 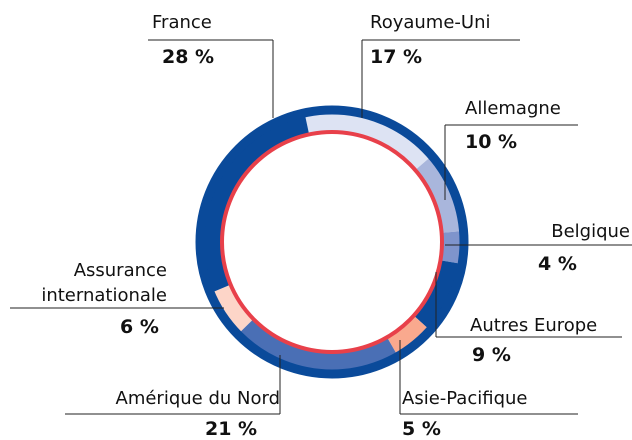 What do you see at coordinates (491, 142) in the screenshot?
I see `value-label: 10 %` at bounding box center [491, 142].